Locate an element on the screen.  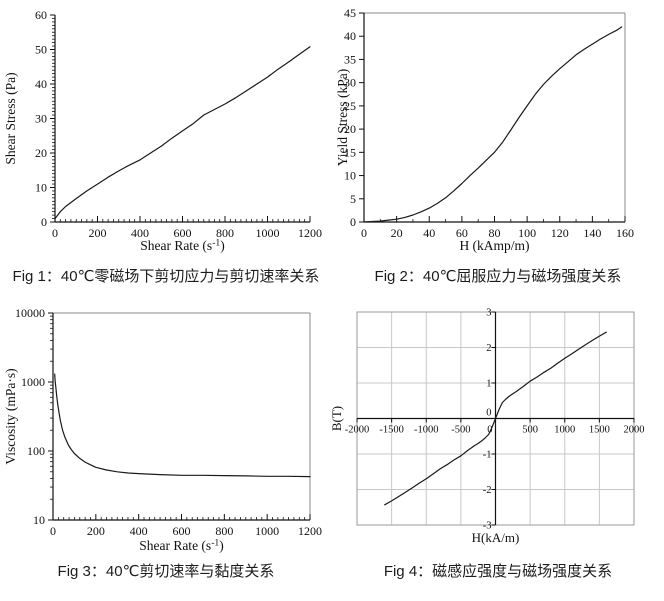
svg-text: 80 is located at coordinates (495, 233).